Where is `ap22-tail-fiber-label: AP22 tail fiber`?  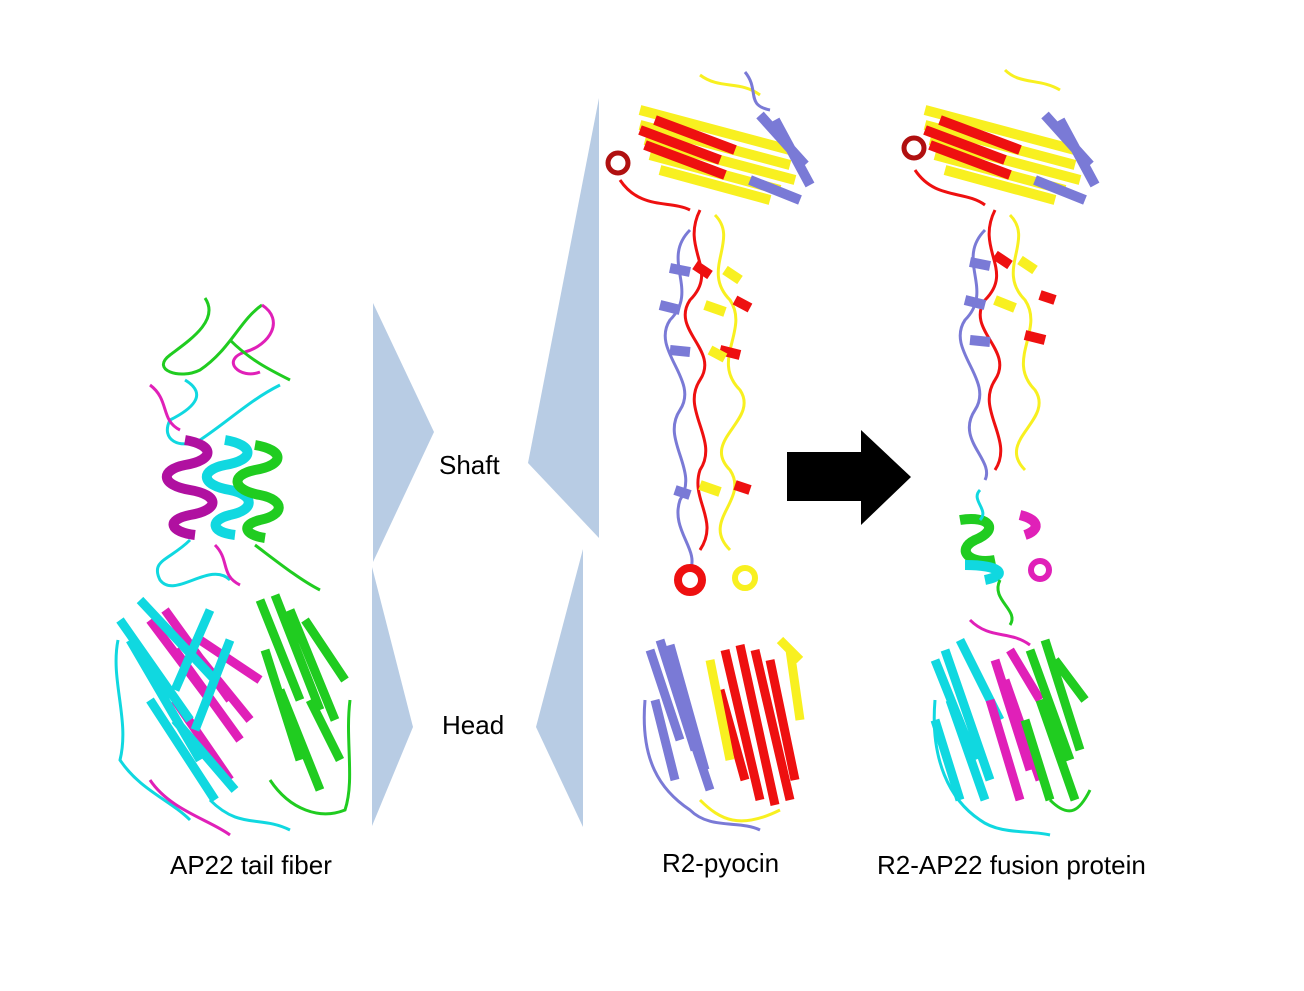
ap22-tail-fiber-label: AP22 tail fiber is located at coordinates (251, 865).